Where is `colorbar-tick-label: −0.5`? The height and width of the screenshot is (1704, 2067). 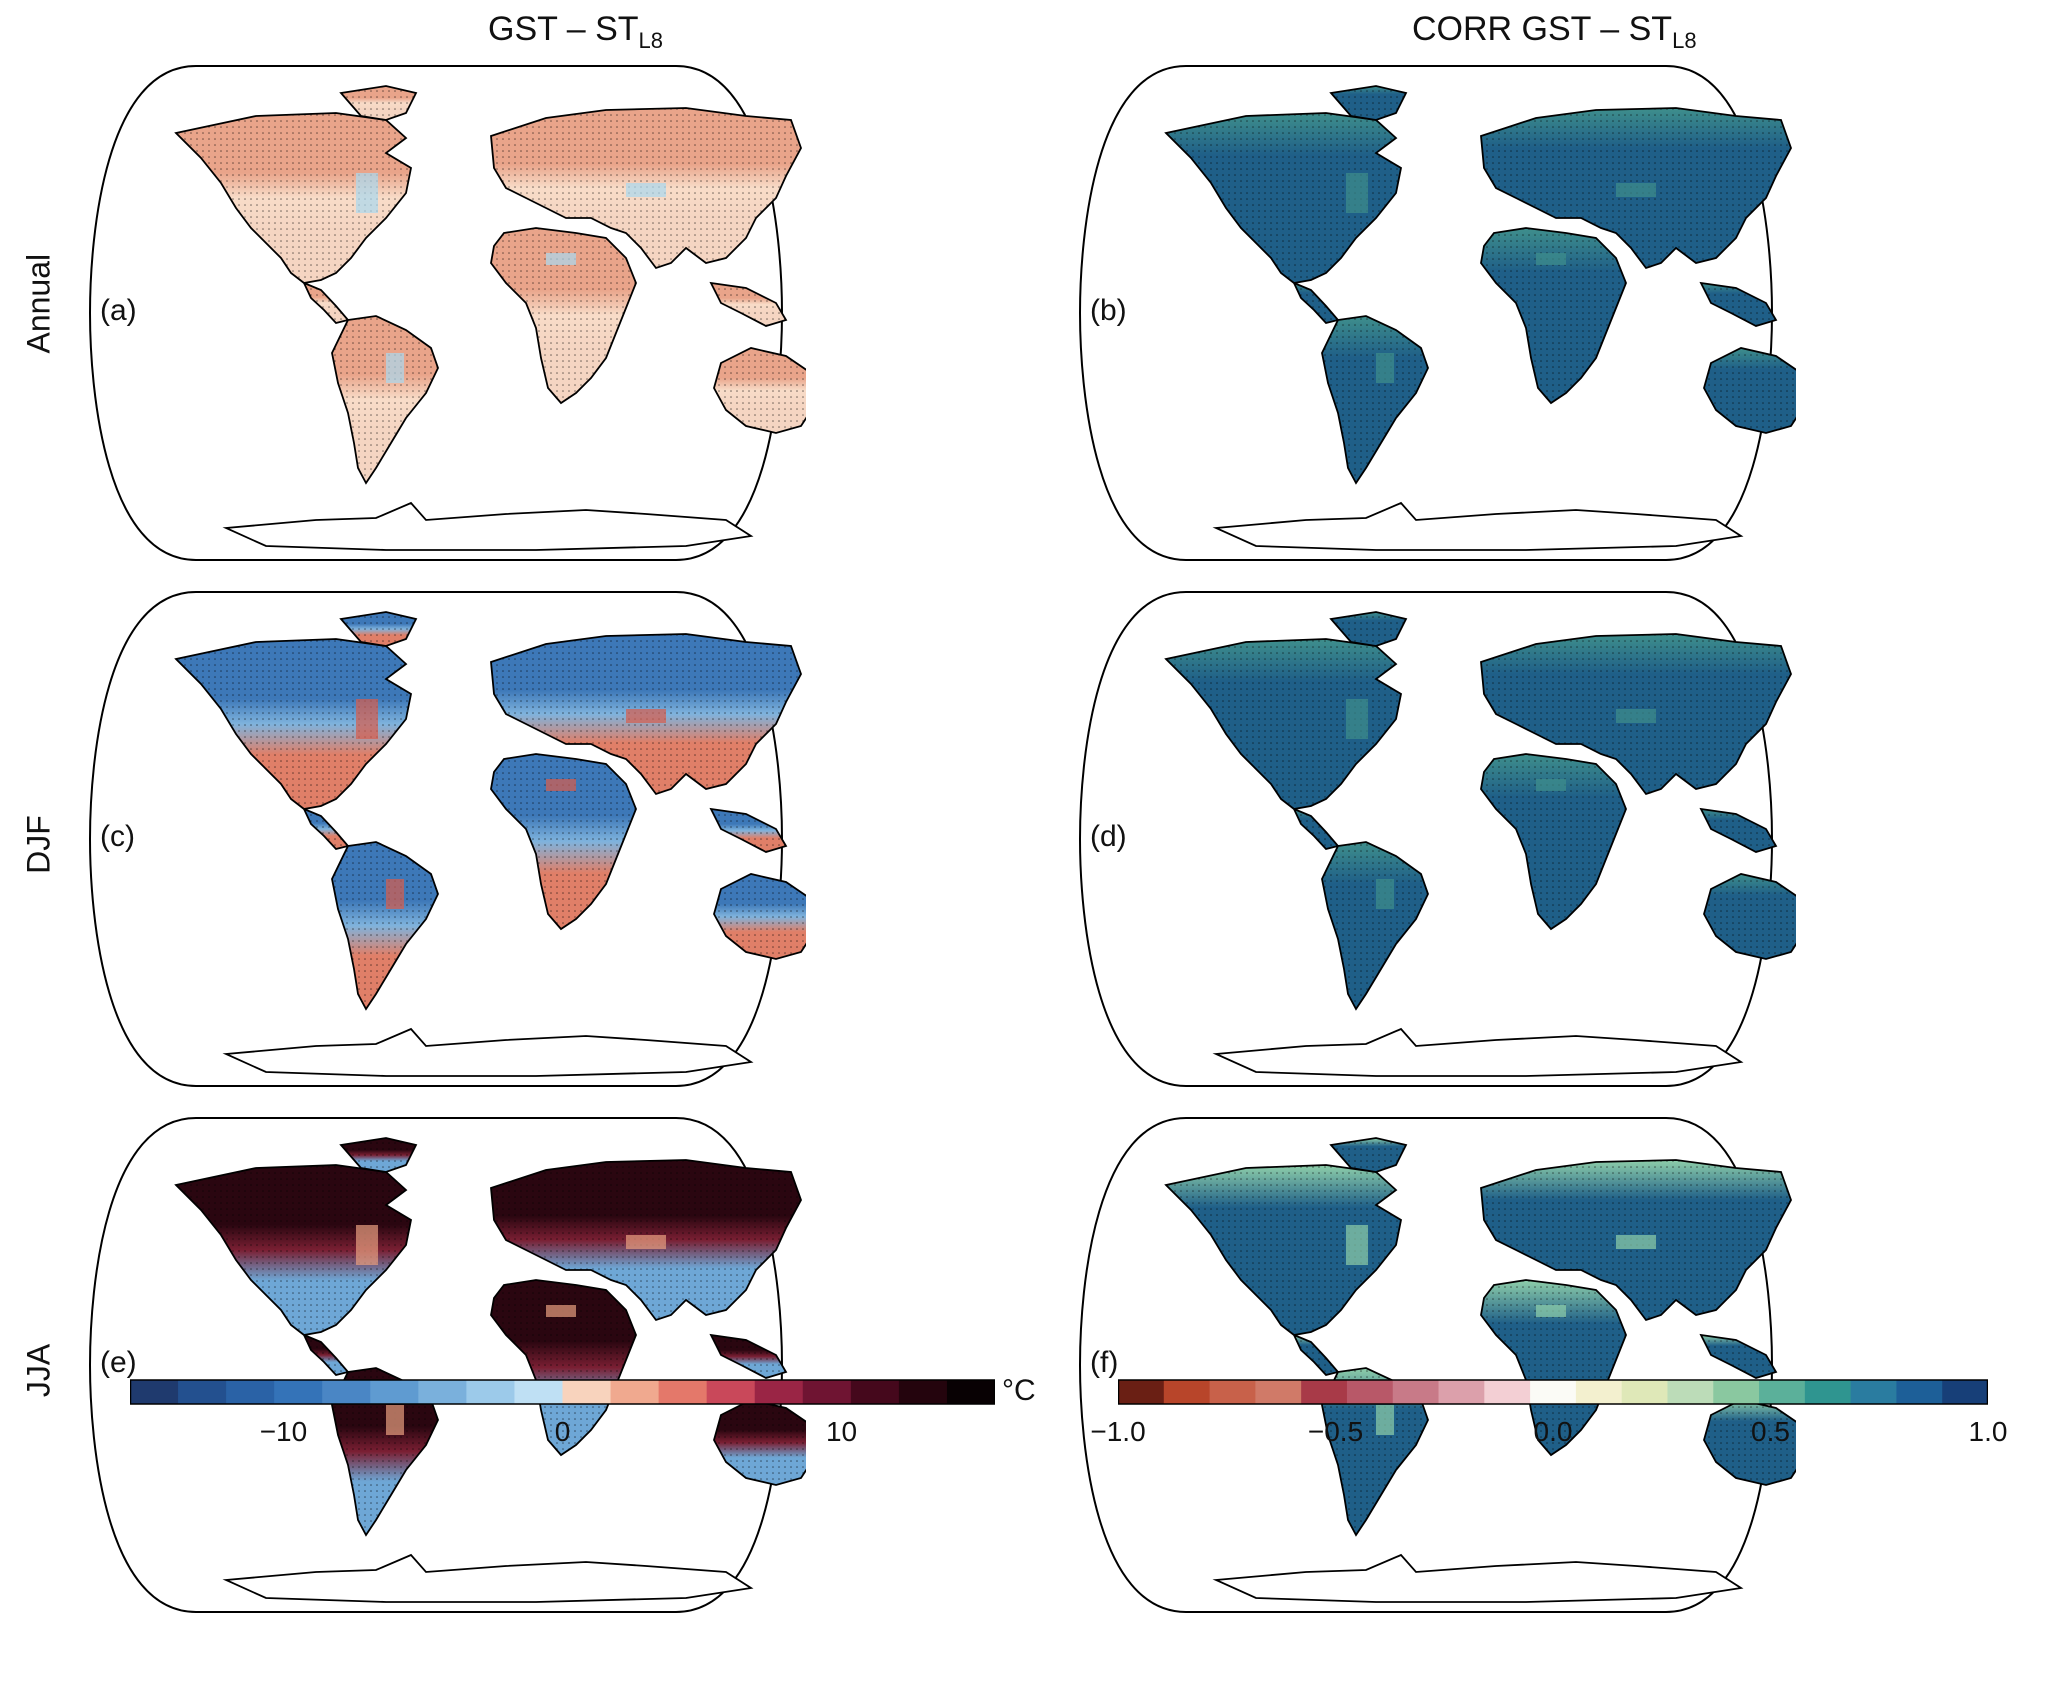 colorbar-tick-label: −0.5 is located at coordinates (1335, 1431).